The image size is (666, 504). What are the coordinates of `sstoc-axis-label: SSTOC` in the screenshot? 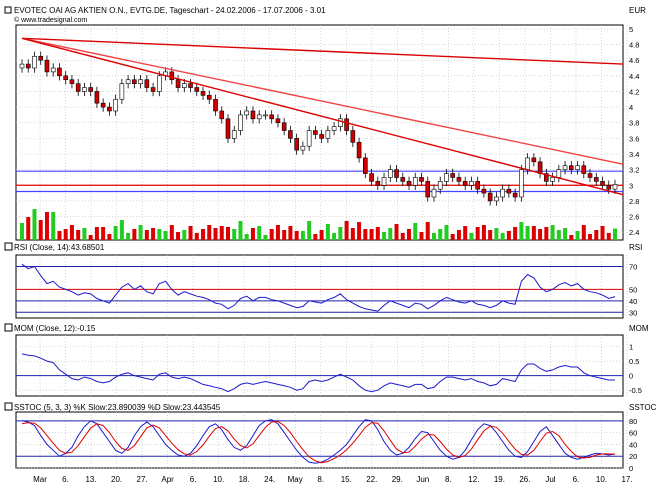 It's located at (643, 407).